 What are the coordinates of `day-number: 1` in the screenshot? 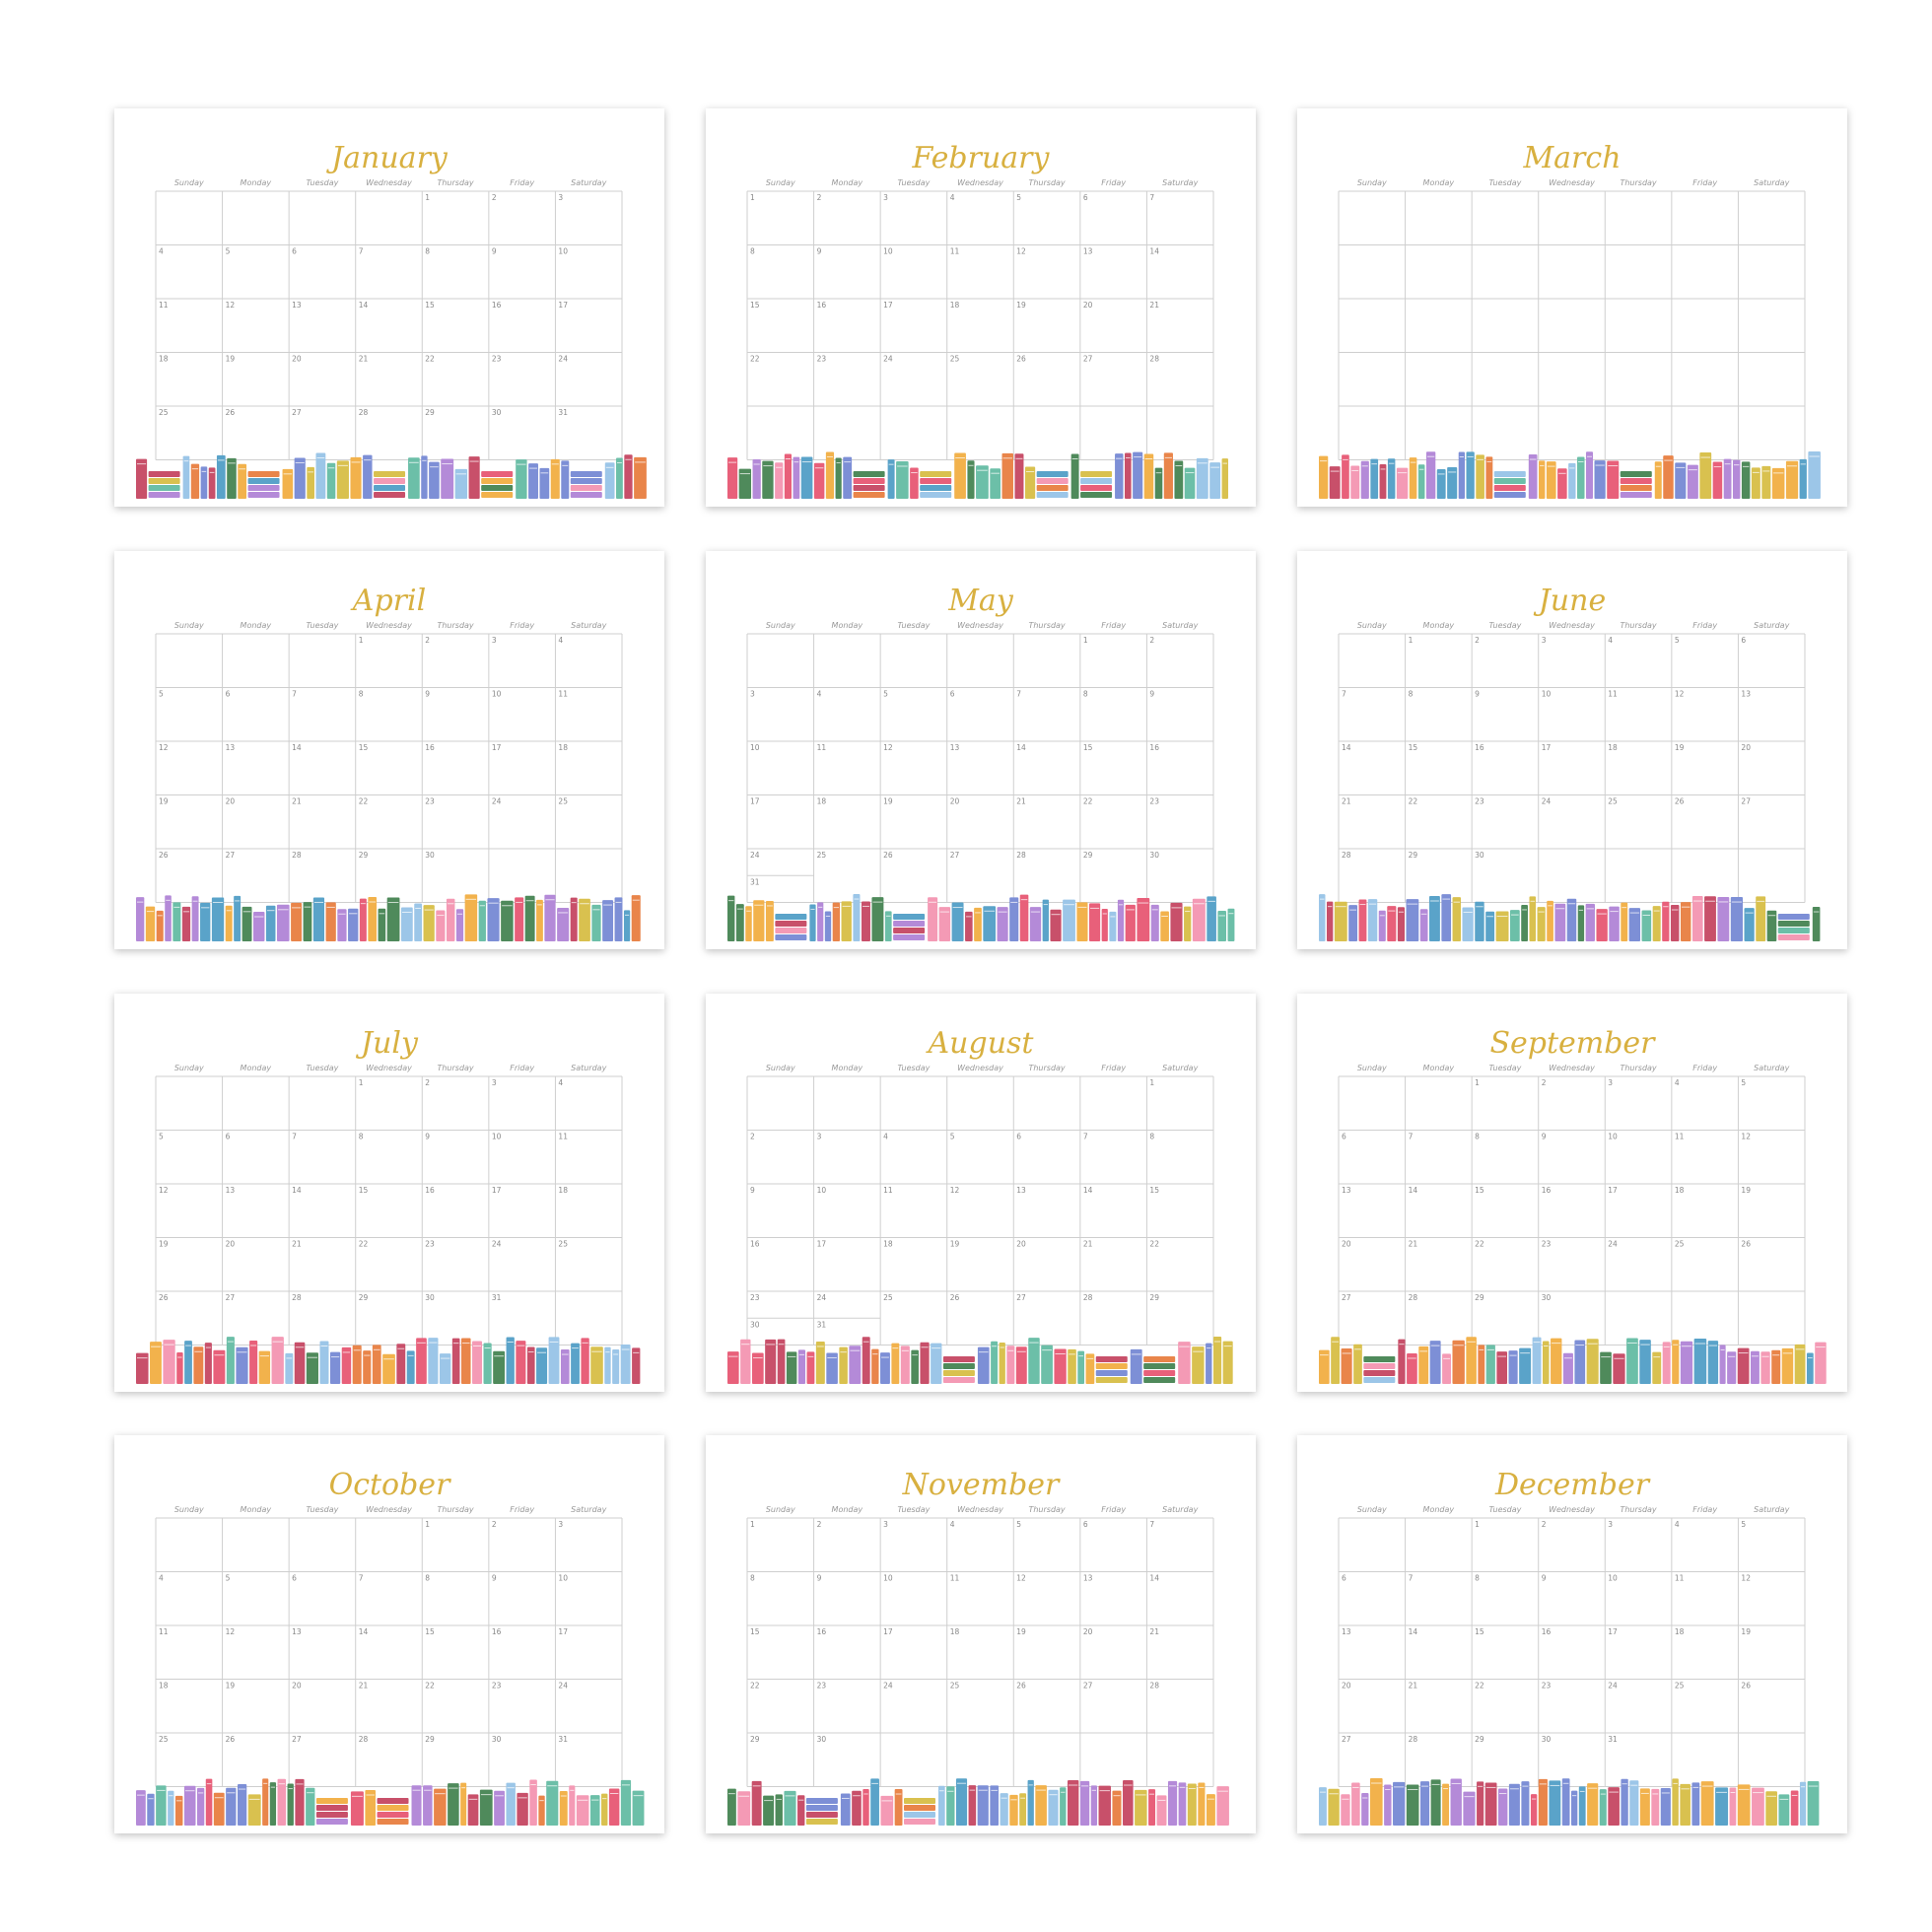 It's located at (753, 198).